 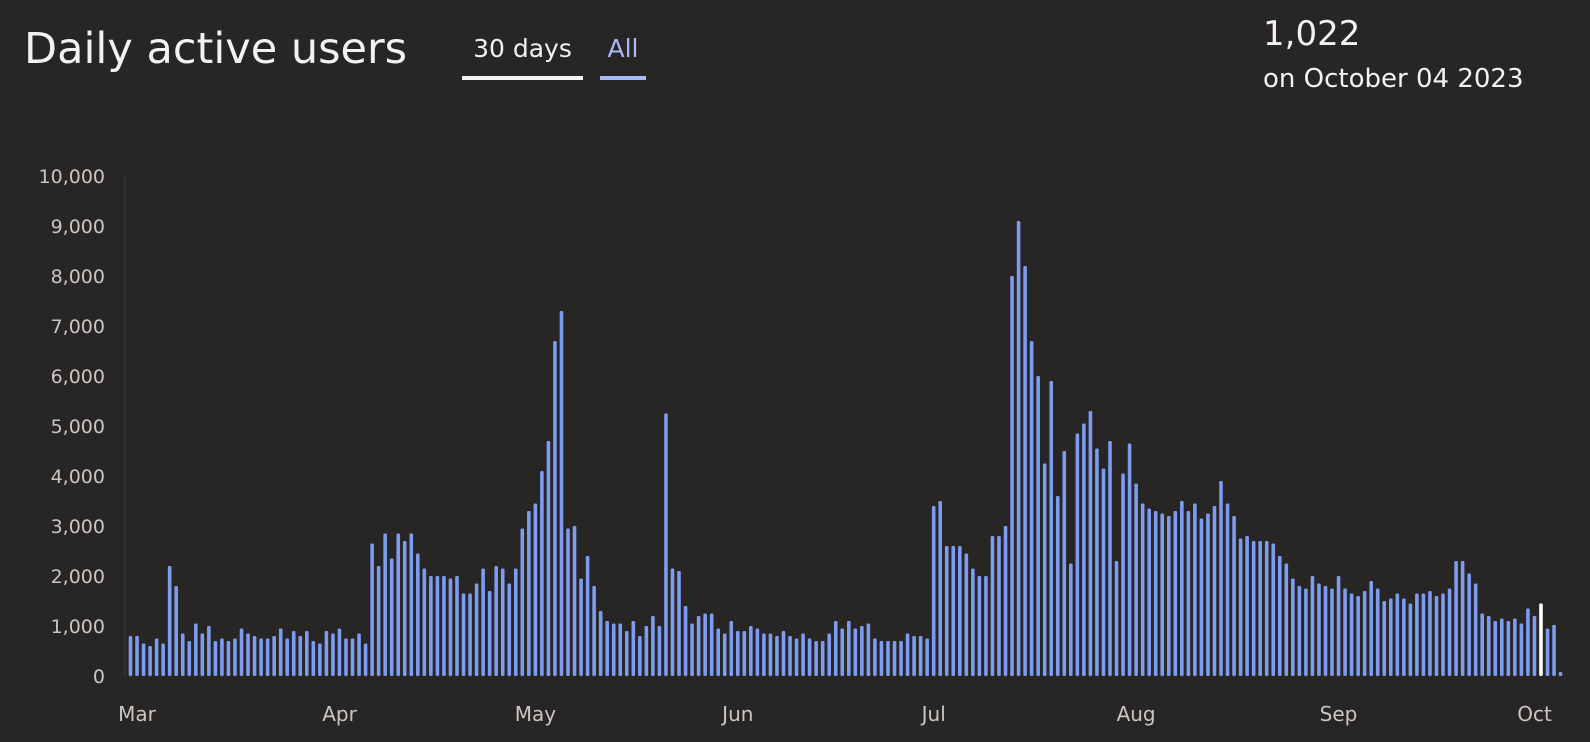 I want to click on tab-30-days: 30 days, so click(x=522, y=57).